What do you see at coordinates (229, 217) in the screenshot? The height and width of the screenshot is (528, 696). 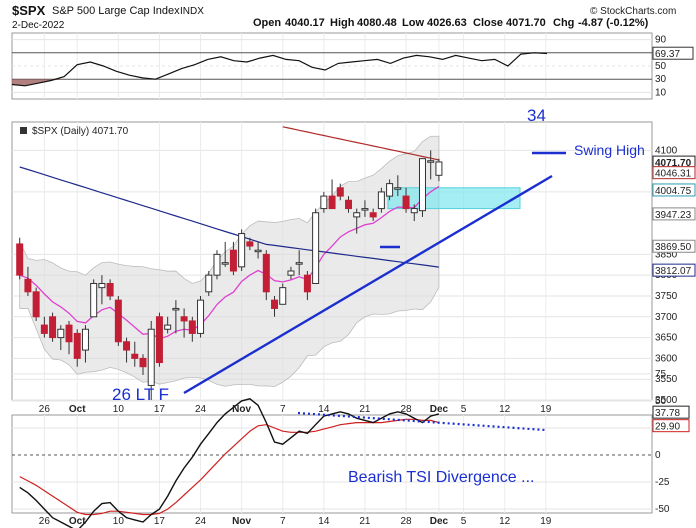 I see `ma-long-line` at bounding box center [229, 217].